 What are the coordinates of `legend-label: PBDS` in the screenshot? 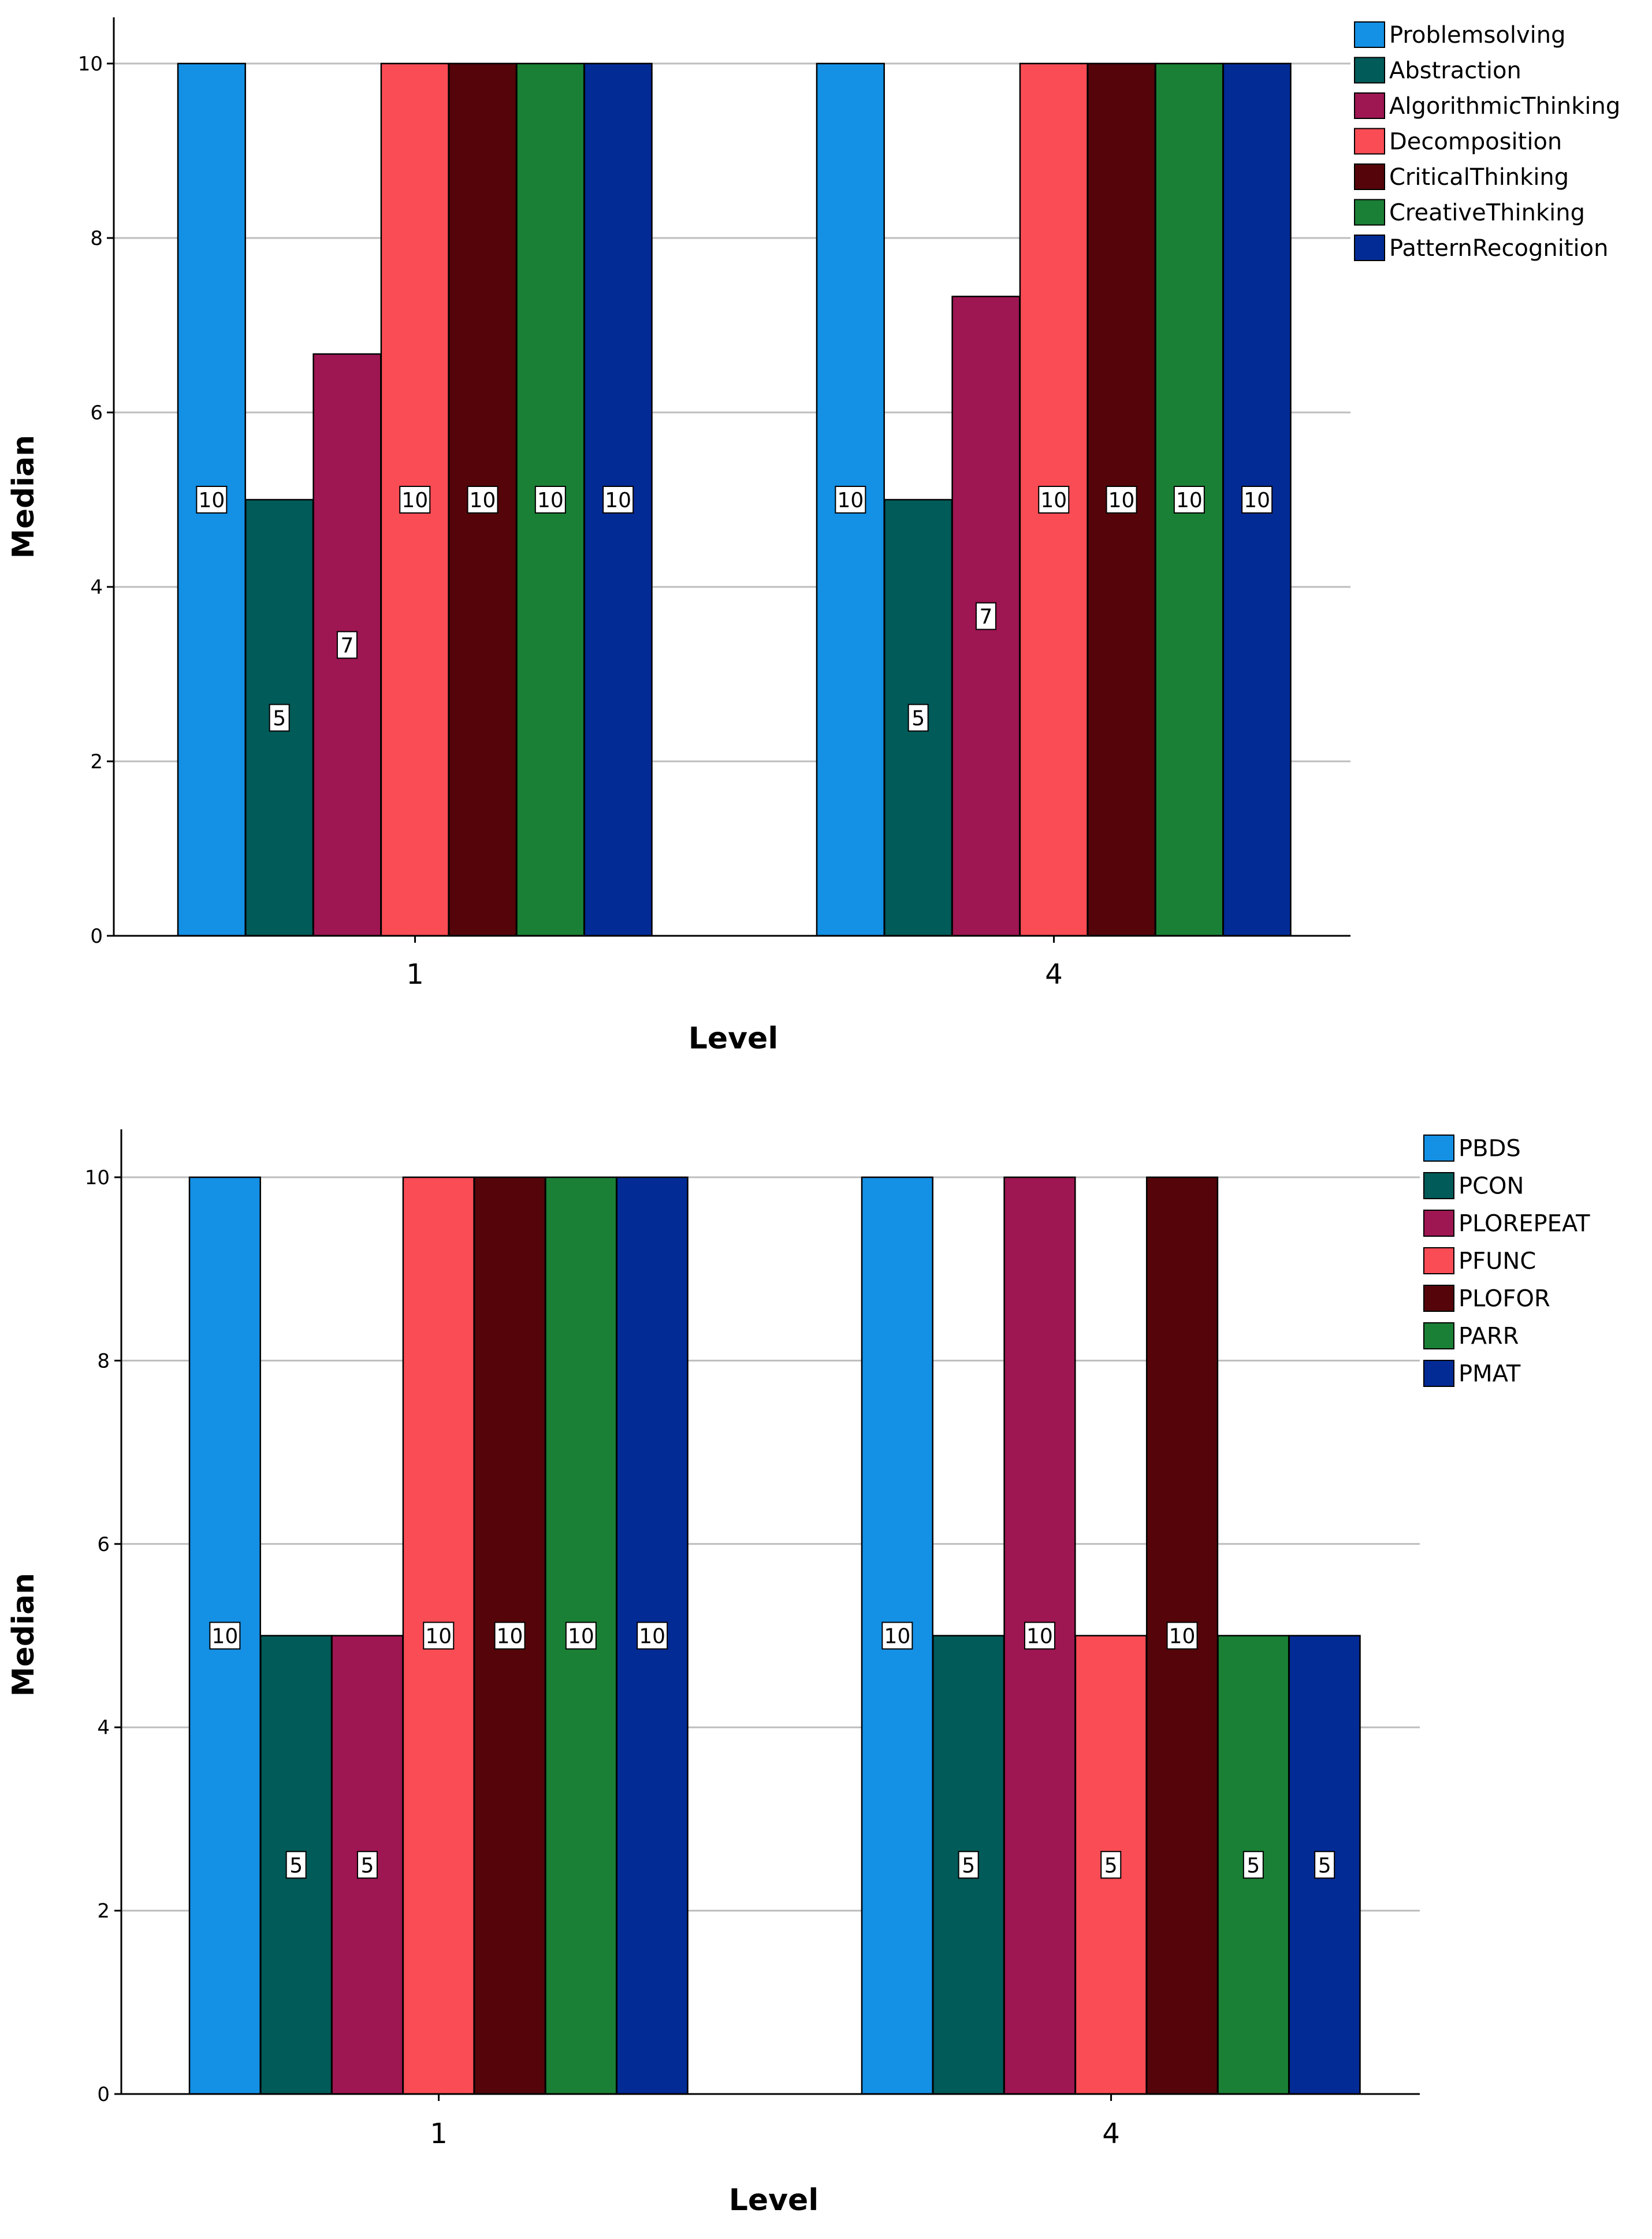 It's located at (1489, 1149).